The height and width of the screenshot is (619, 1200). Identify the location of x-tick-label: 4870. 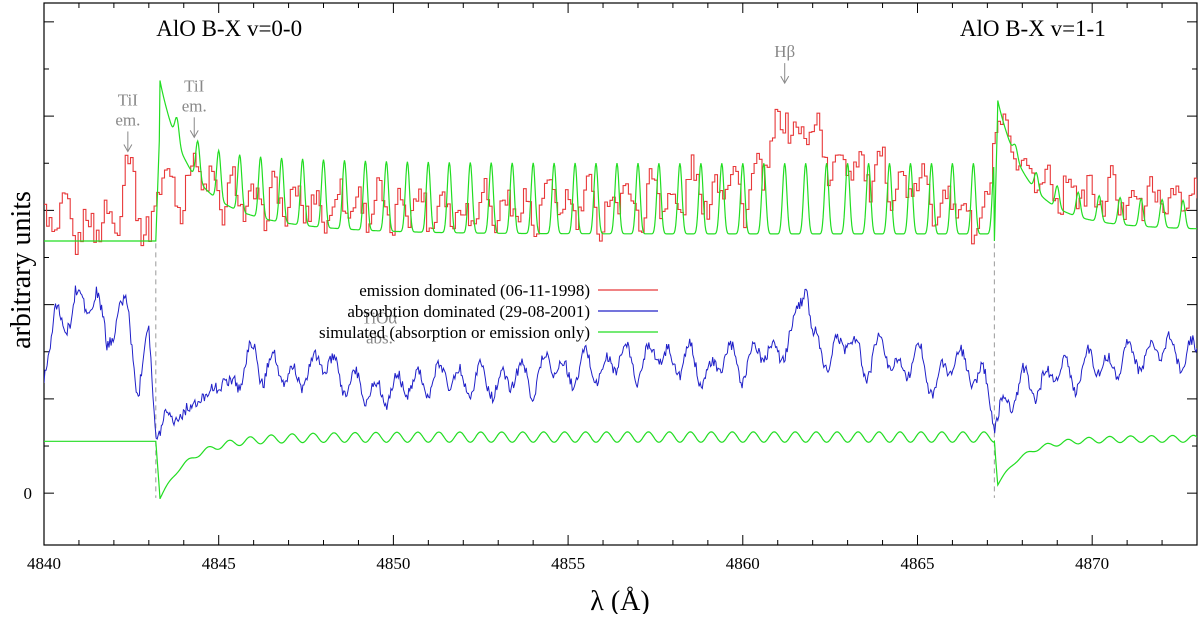
(1092, 563).